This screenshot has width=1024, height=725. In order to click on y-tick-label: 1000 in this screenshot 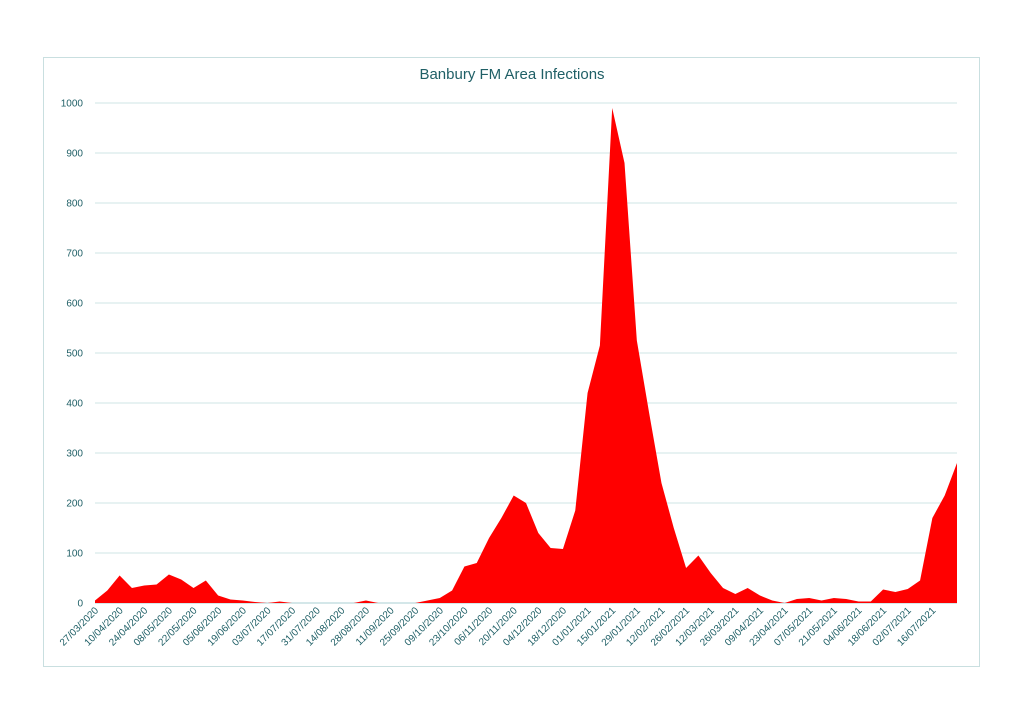, I will do `click(72, 104)`.